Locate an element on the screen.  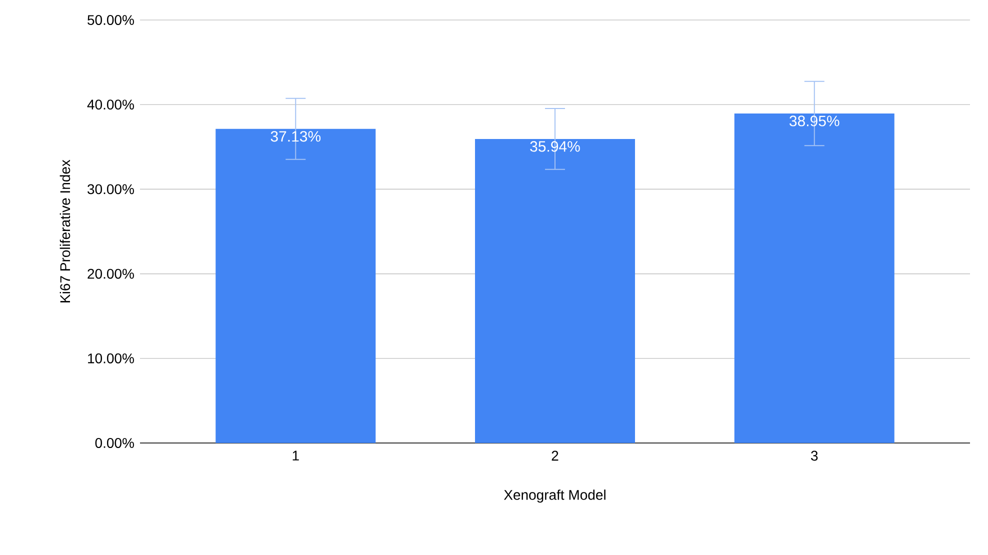
y-tick-label: 40.00% is located at coordinates (110, 105).